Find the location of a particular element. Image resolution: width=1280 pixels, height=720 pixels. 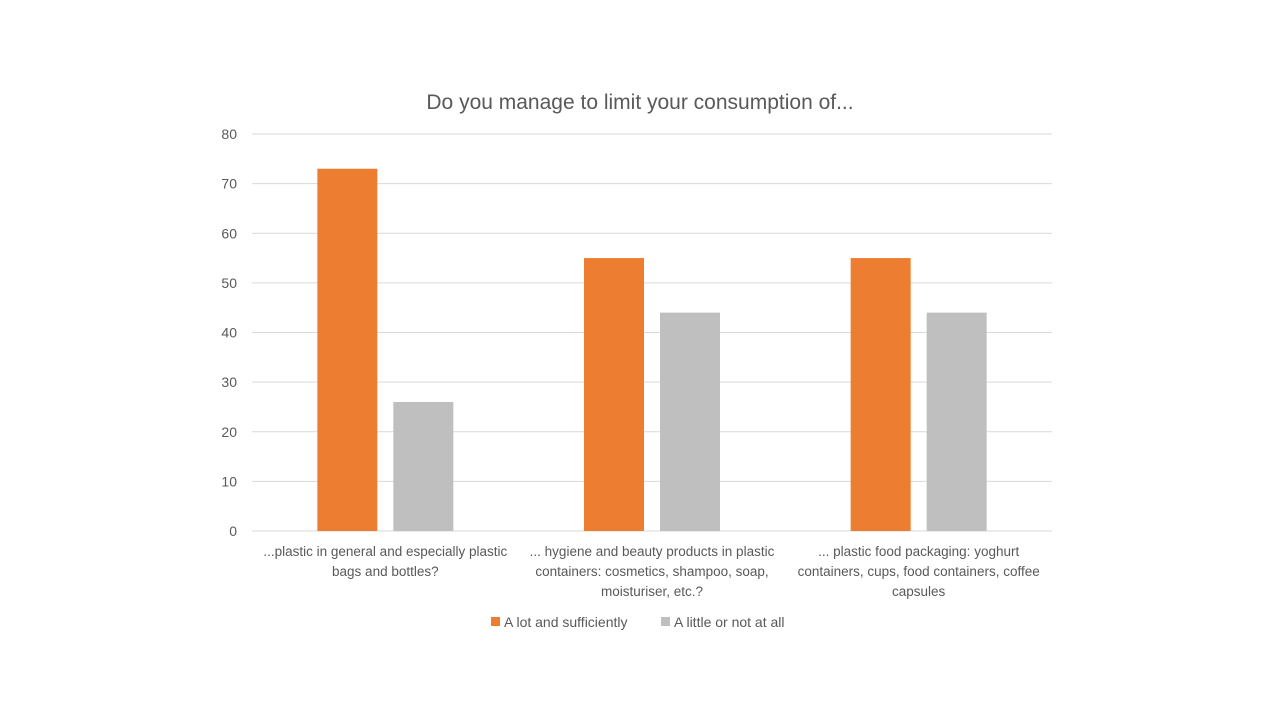

category-label-line: containers: cosmetics, shampoo, soap, is located at coordinates (651, 571).